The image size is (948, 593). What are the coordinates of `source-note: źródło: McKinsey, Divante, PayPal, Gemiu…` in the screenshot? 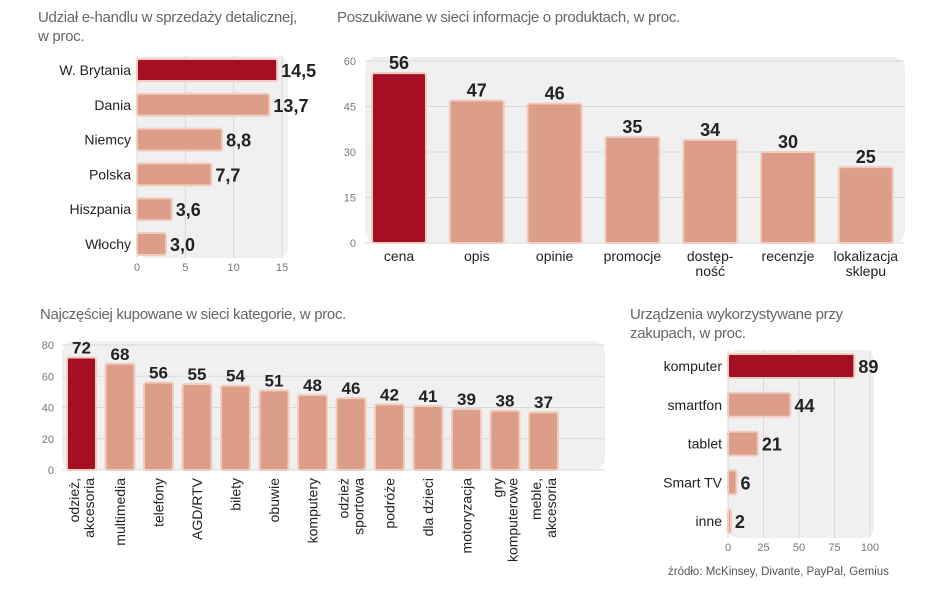 It's located at (778, 572).